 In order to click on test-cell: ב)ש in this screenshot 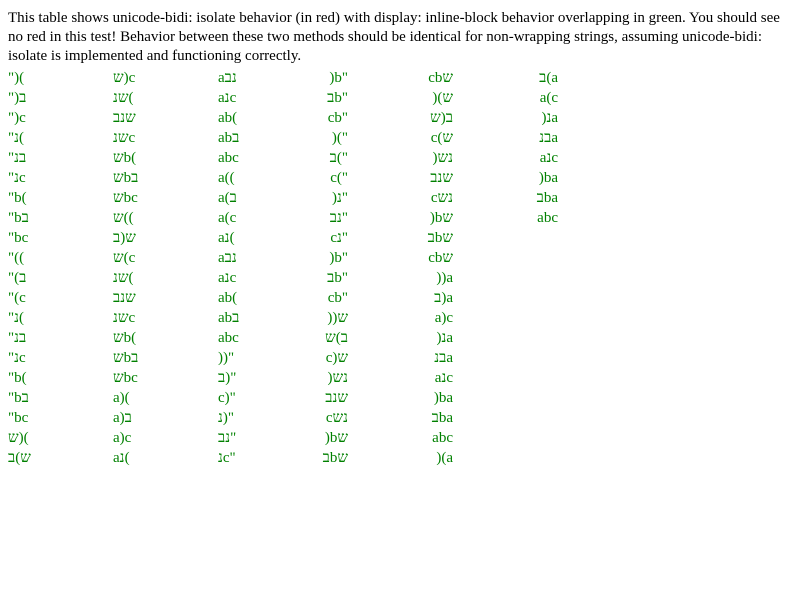, I will do `click(336, 338)`.